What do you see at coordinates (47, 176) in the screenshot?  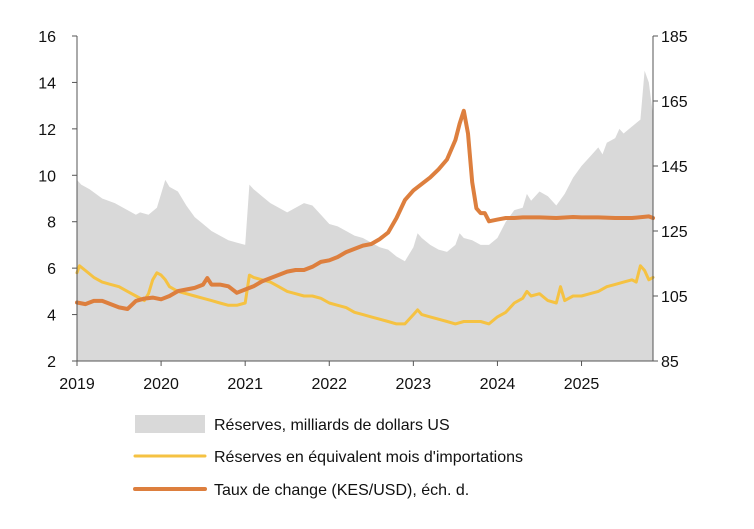 I see `left-tick-label: 10` at bounding box center [47, 176].